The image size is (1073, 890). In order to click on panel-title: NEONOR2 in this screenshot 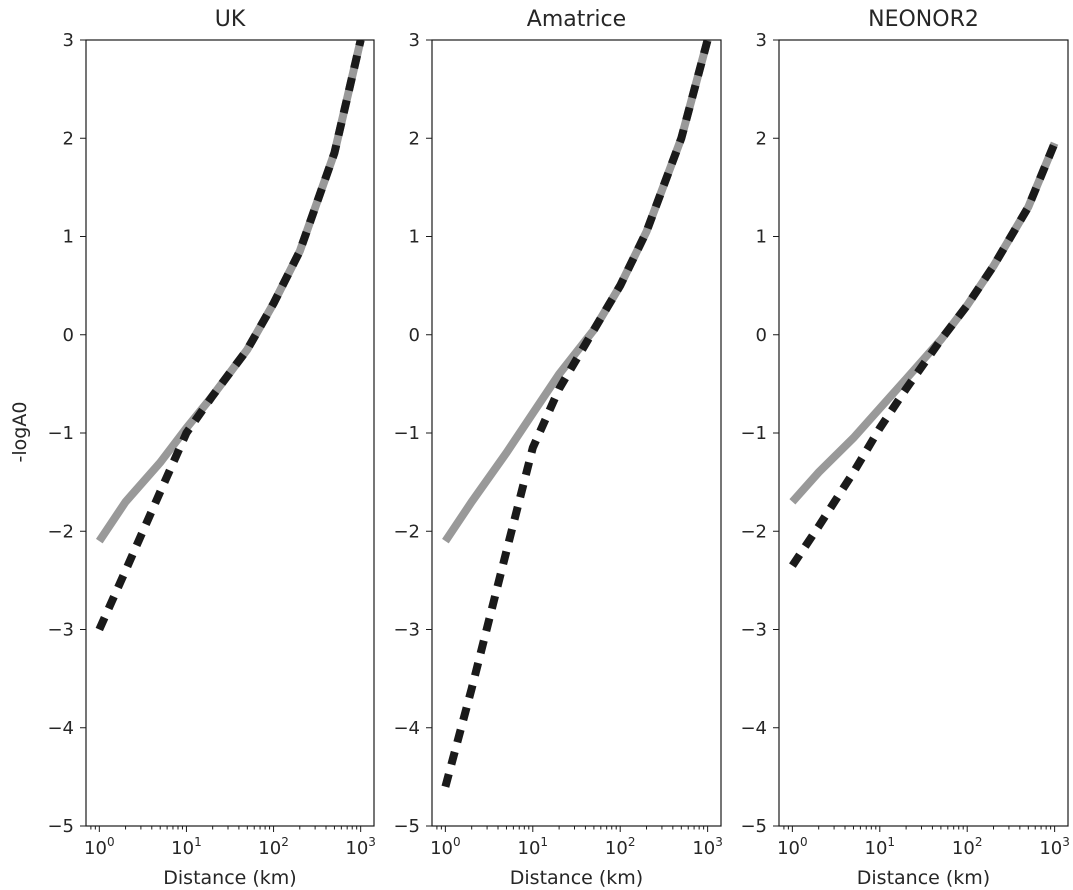, I will do `click(923, 19)`.